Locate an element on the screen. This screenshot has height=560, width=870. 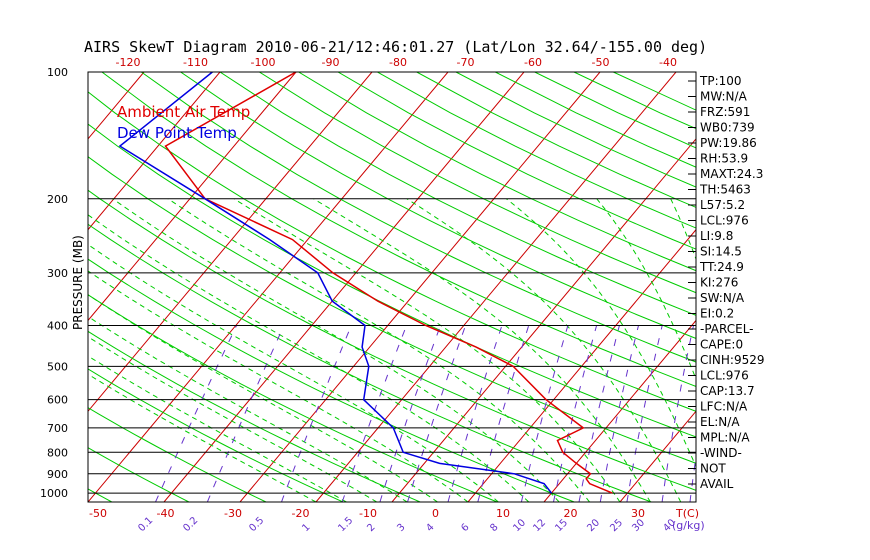
bottom-unit-label: T(C) is located at coordinates (687, 513).